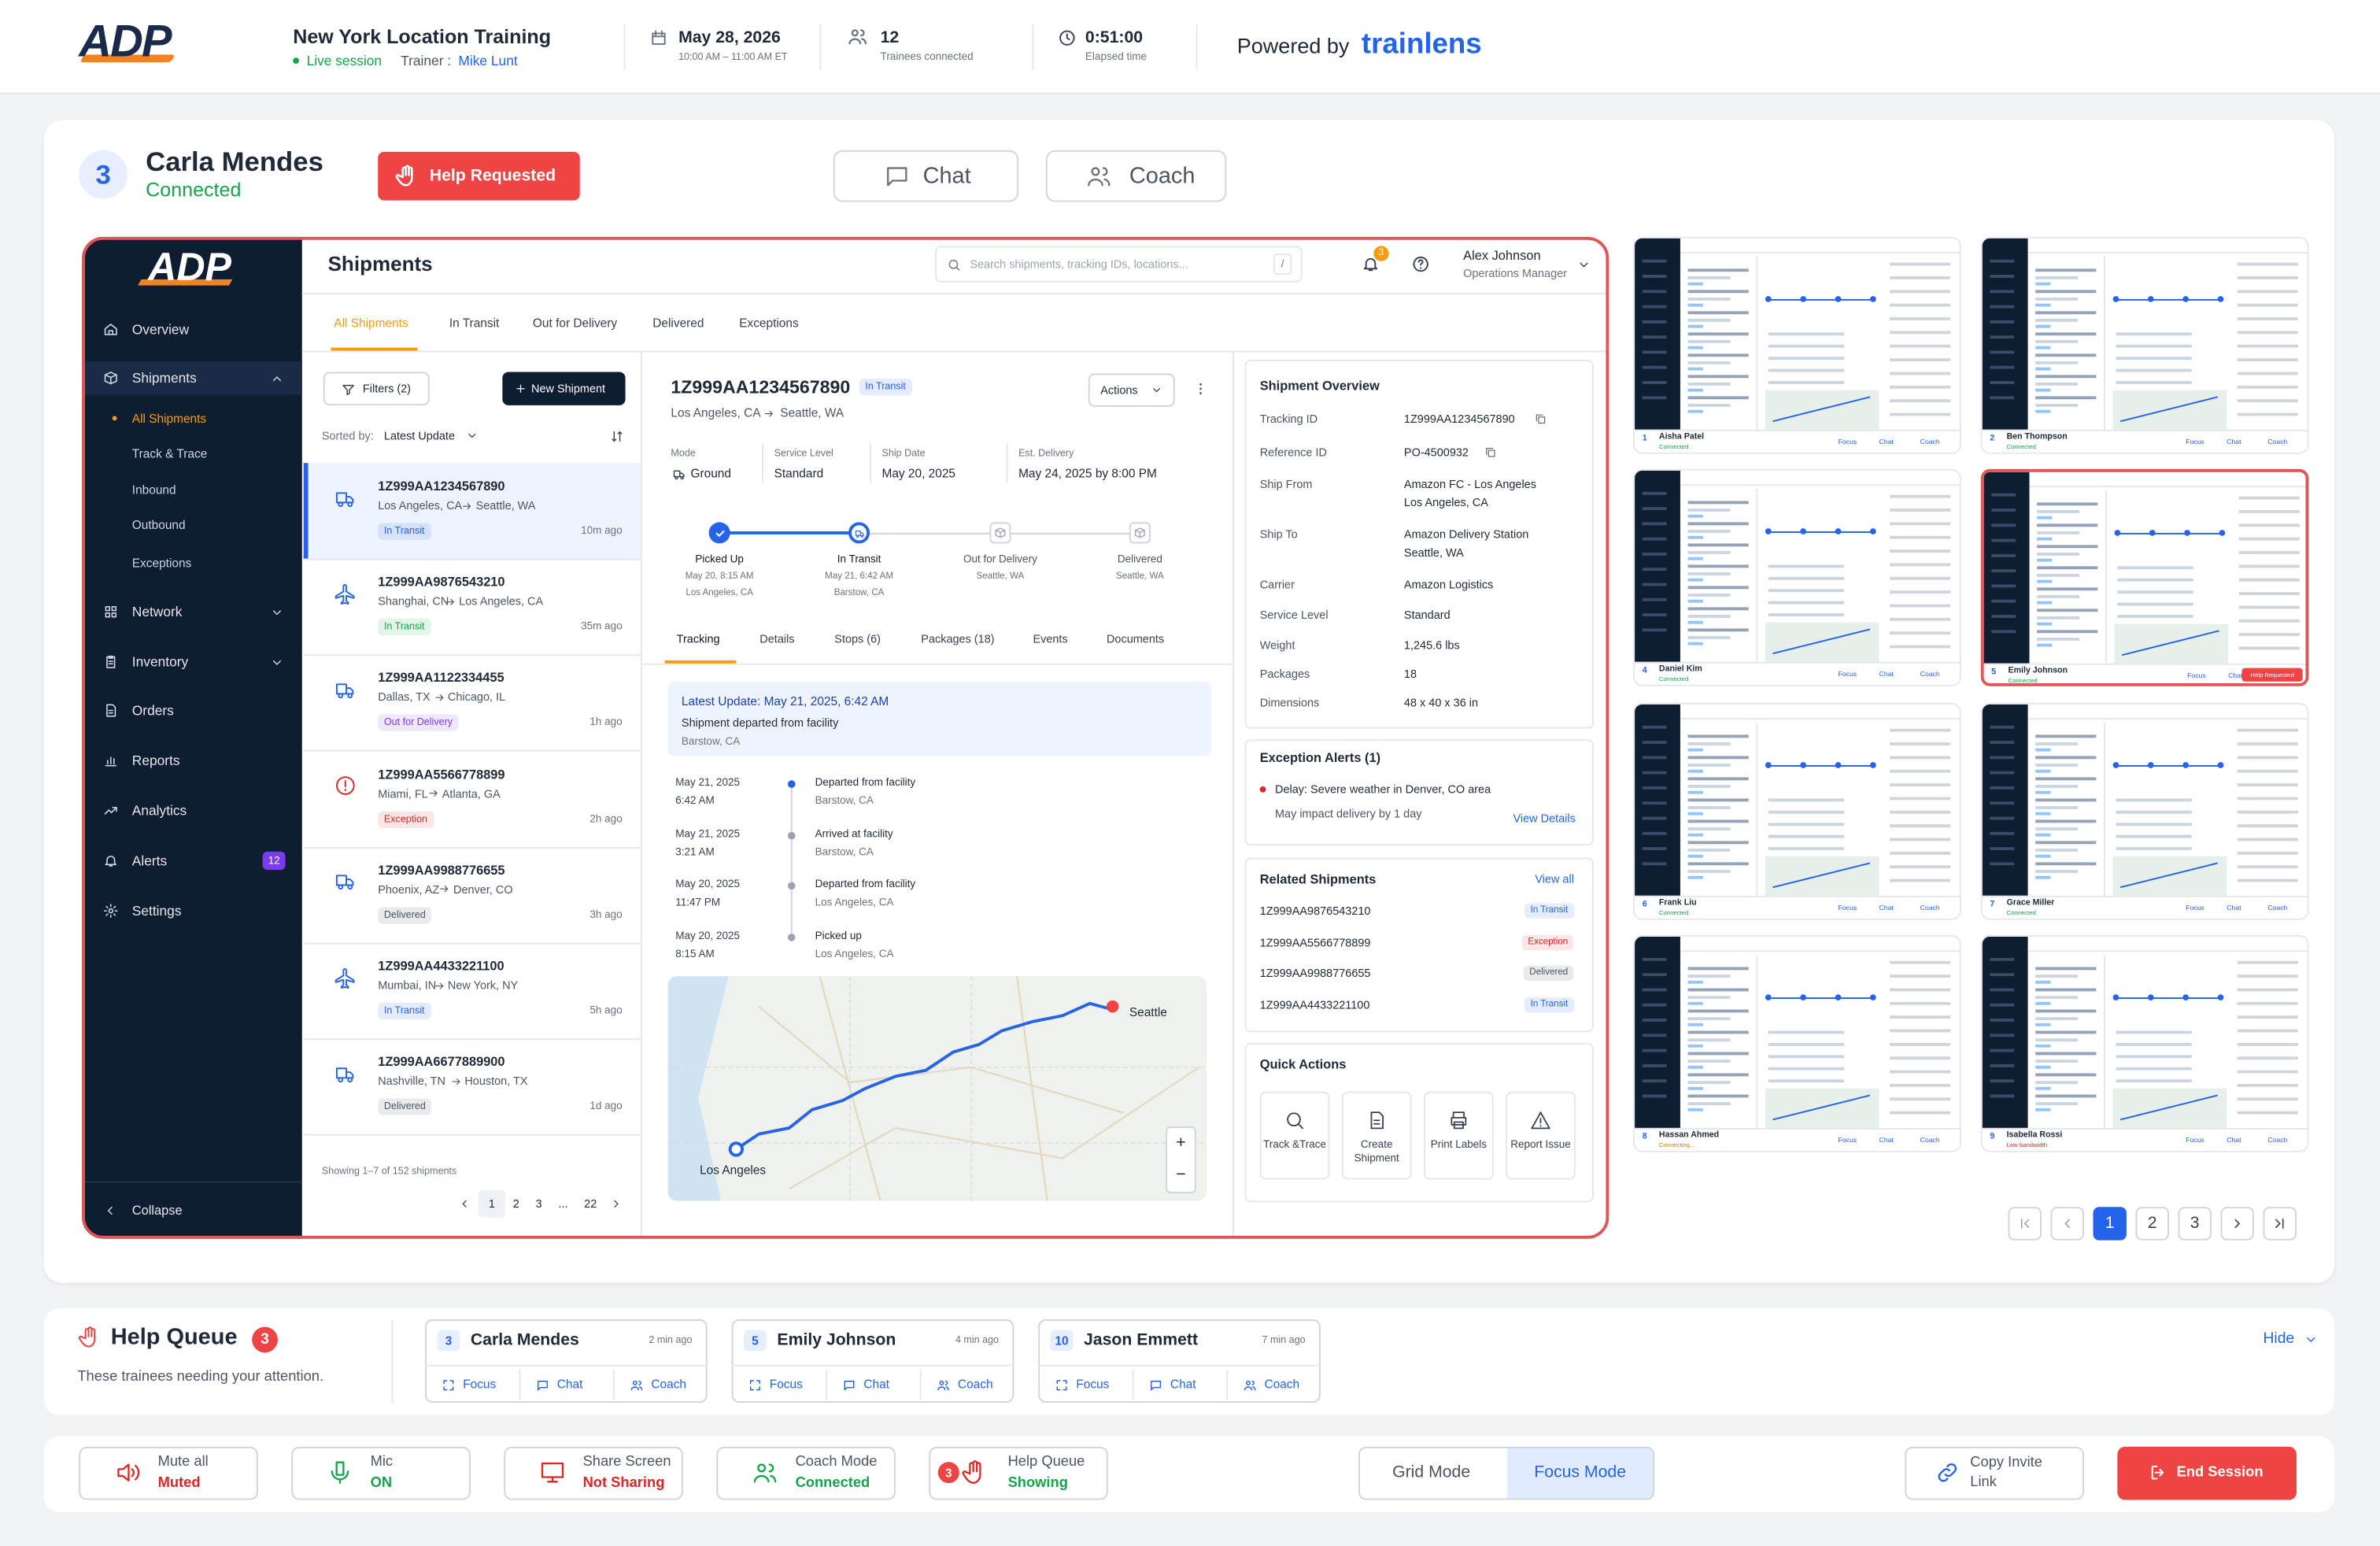 The image size is (2380, 1546). I want to click on nav-item: Reports, so click(155, 760).